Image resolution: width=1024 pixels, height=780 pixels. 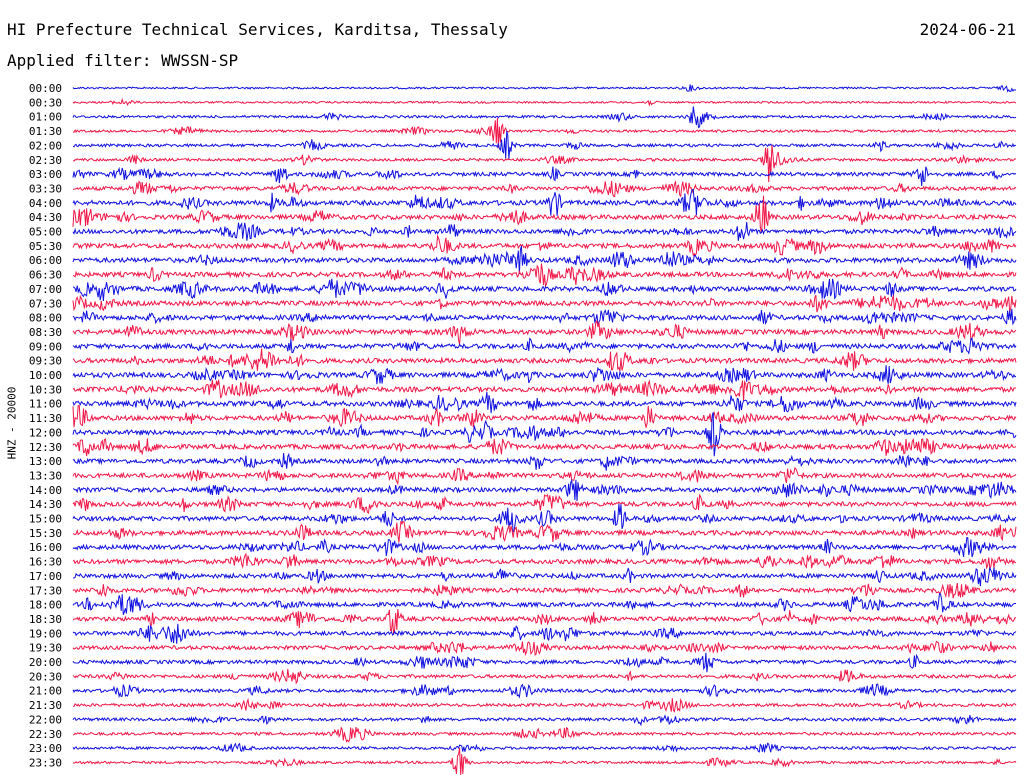 I want to click on time-label-0830: 08:30, so click(x=45, y=332).